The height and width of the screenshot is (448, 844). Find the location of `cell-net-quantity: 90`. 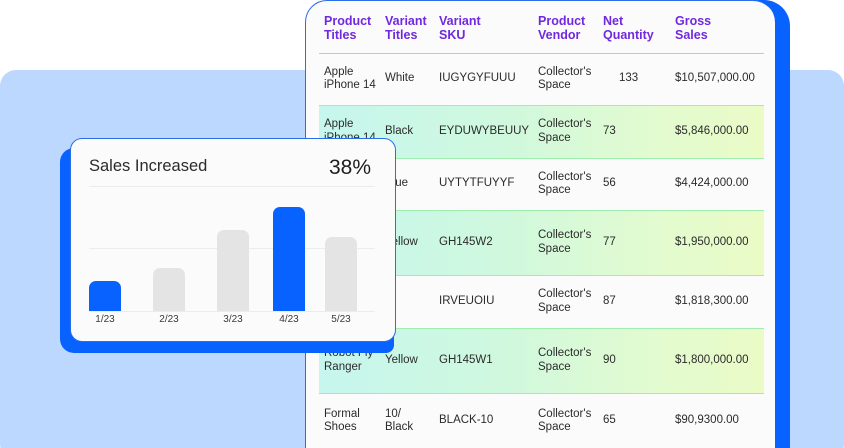

cell-net-quantity: 90 is located at coordinates (609, 359).